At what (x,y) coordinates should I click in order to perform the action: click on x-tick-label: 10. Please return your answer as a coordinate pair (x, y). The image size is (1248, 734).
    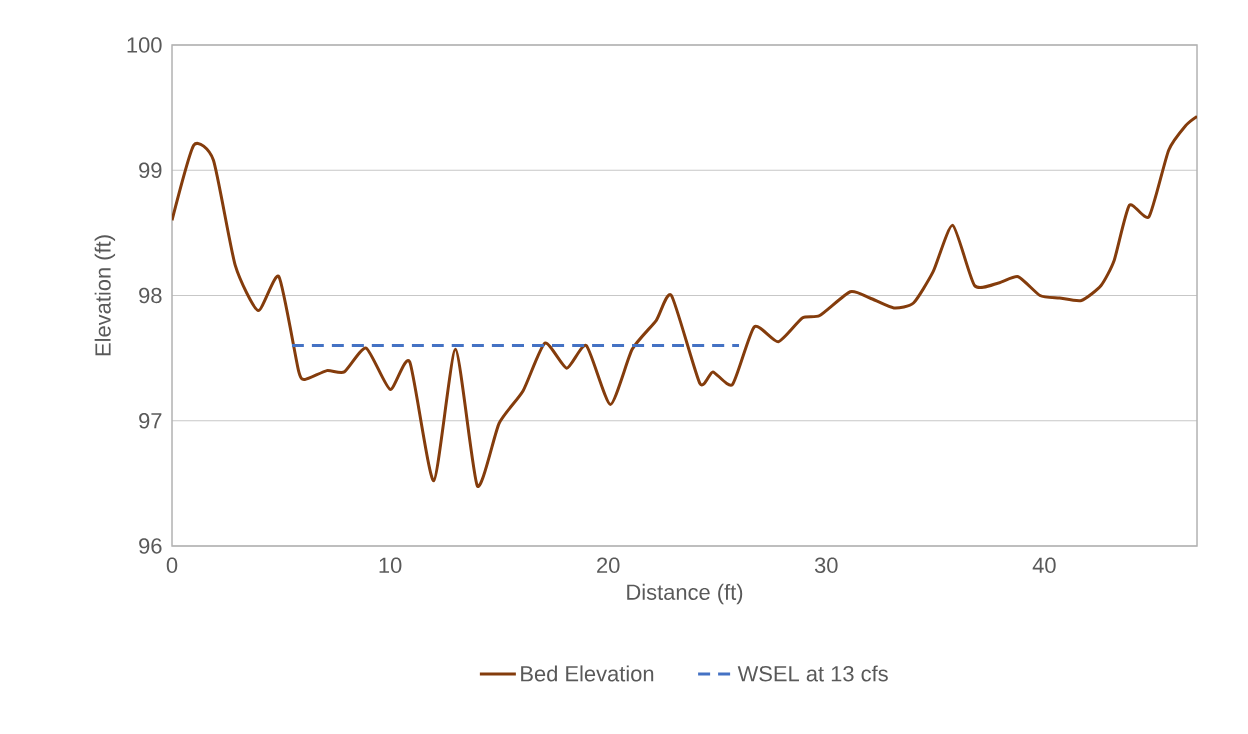
    Looking at the image, I should click on (390, 565).